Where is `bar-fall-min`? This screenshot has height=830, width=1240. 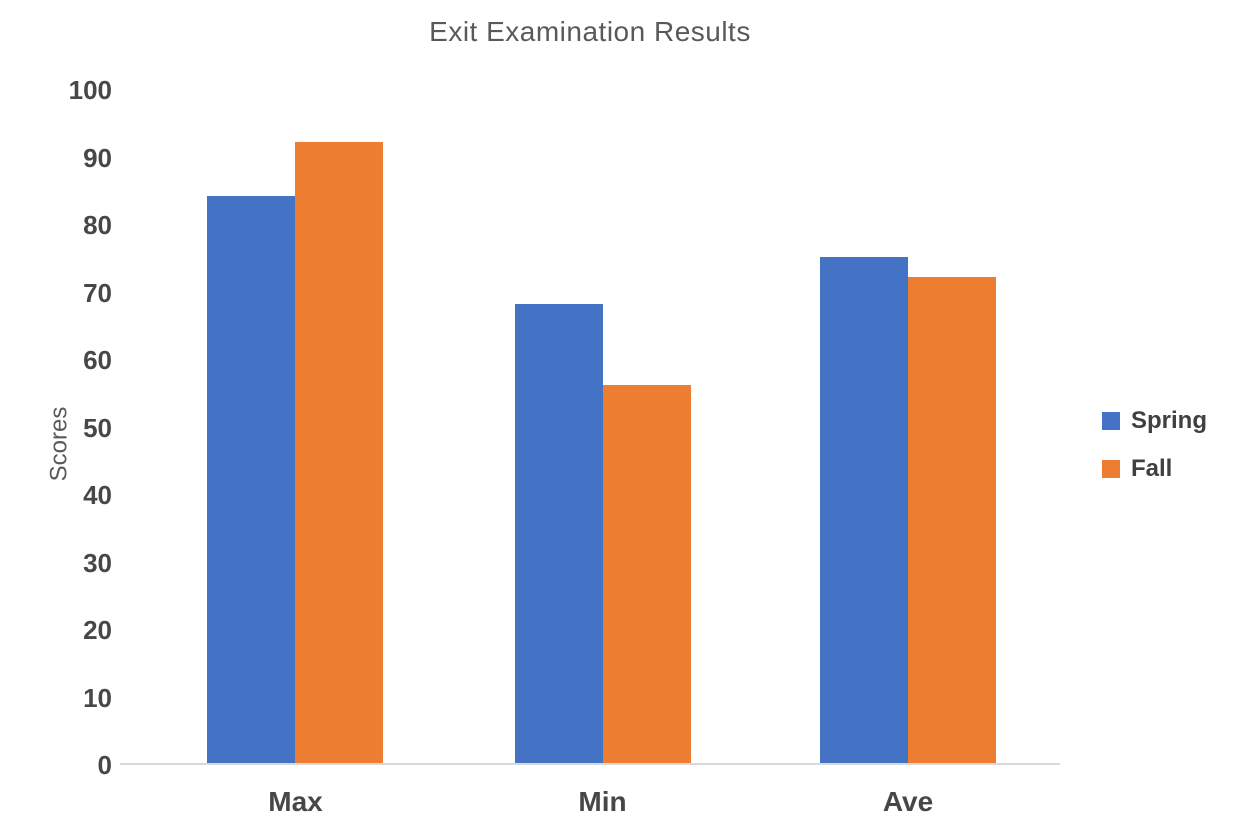
bar-fall-min is located at coordinates (646, 574).